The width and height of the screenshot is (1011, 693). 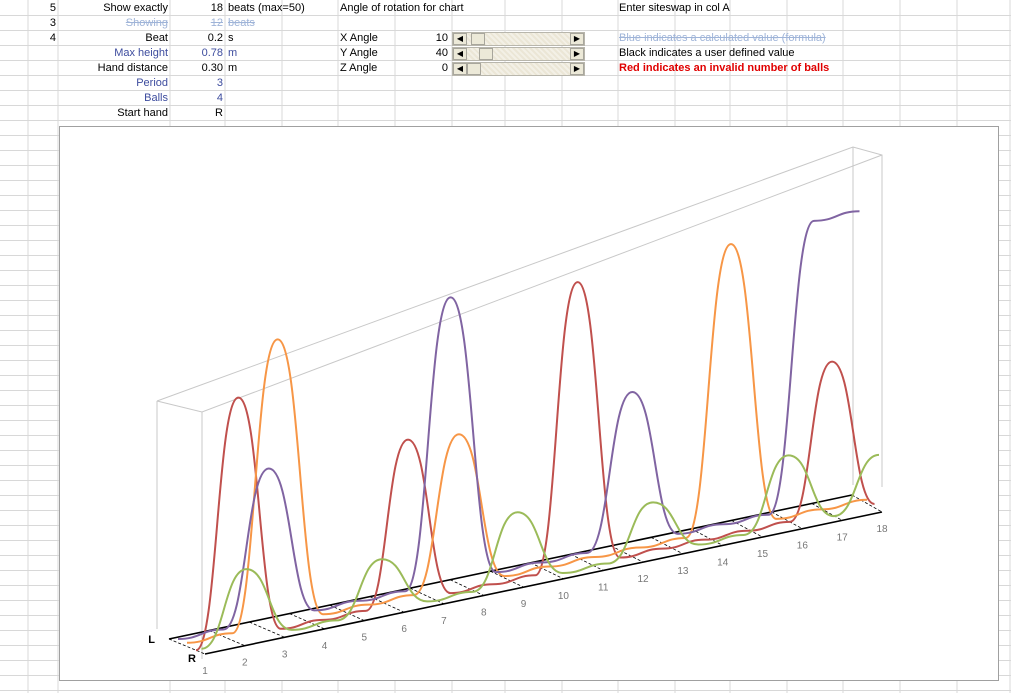 I want to click on hand-distance-unit: m, so click(x=233, y=68).